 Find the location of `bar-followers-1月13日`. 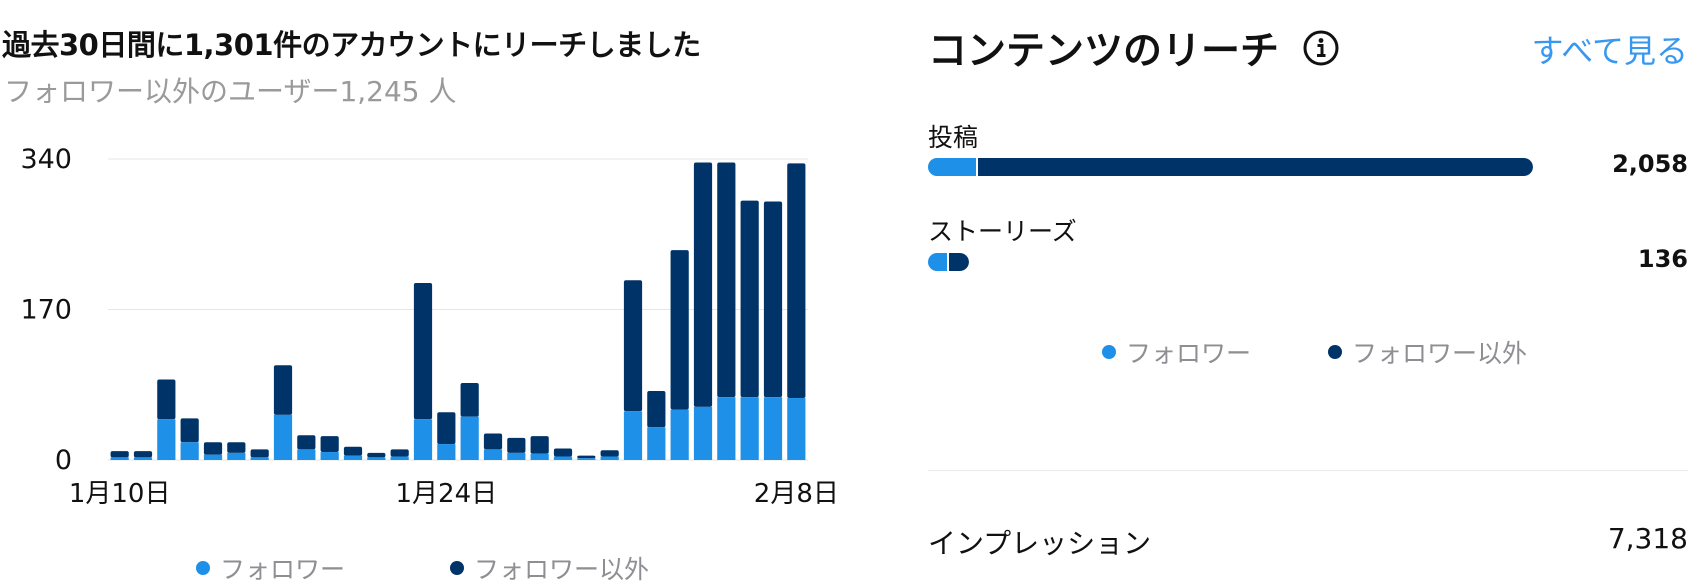

bar-followers-1月13日 is located at coordinates (189, 451).